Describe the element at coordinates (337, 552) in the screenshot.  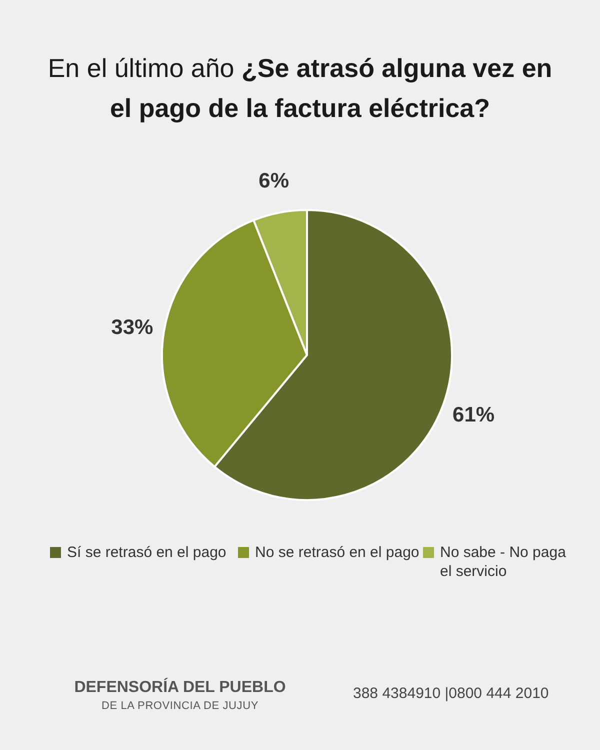
I see `legend-label: No se retrasó en el pago` at that location.